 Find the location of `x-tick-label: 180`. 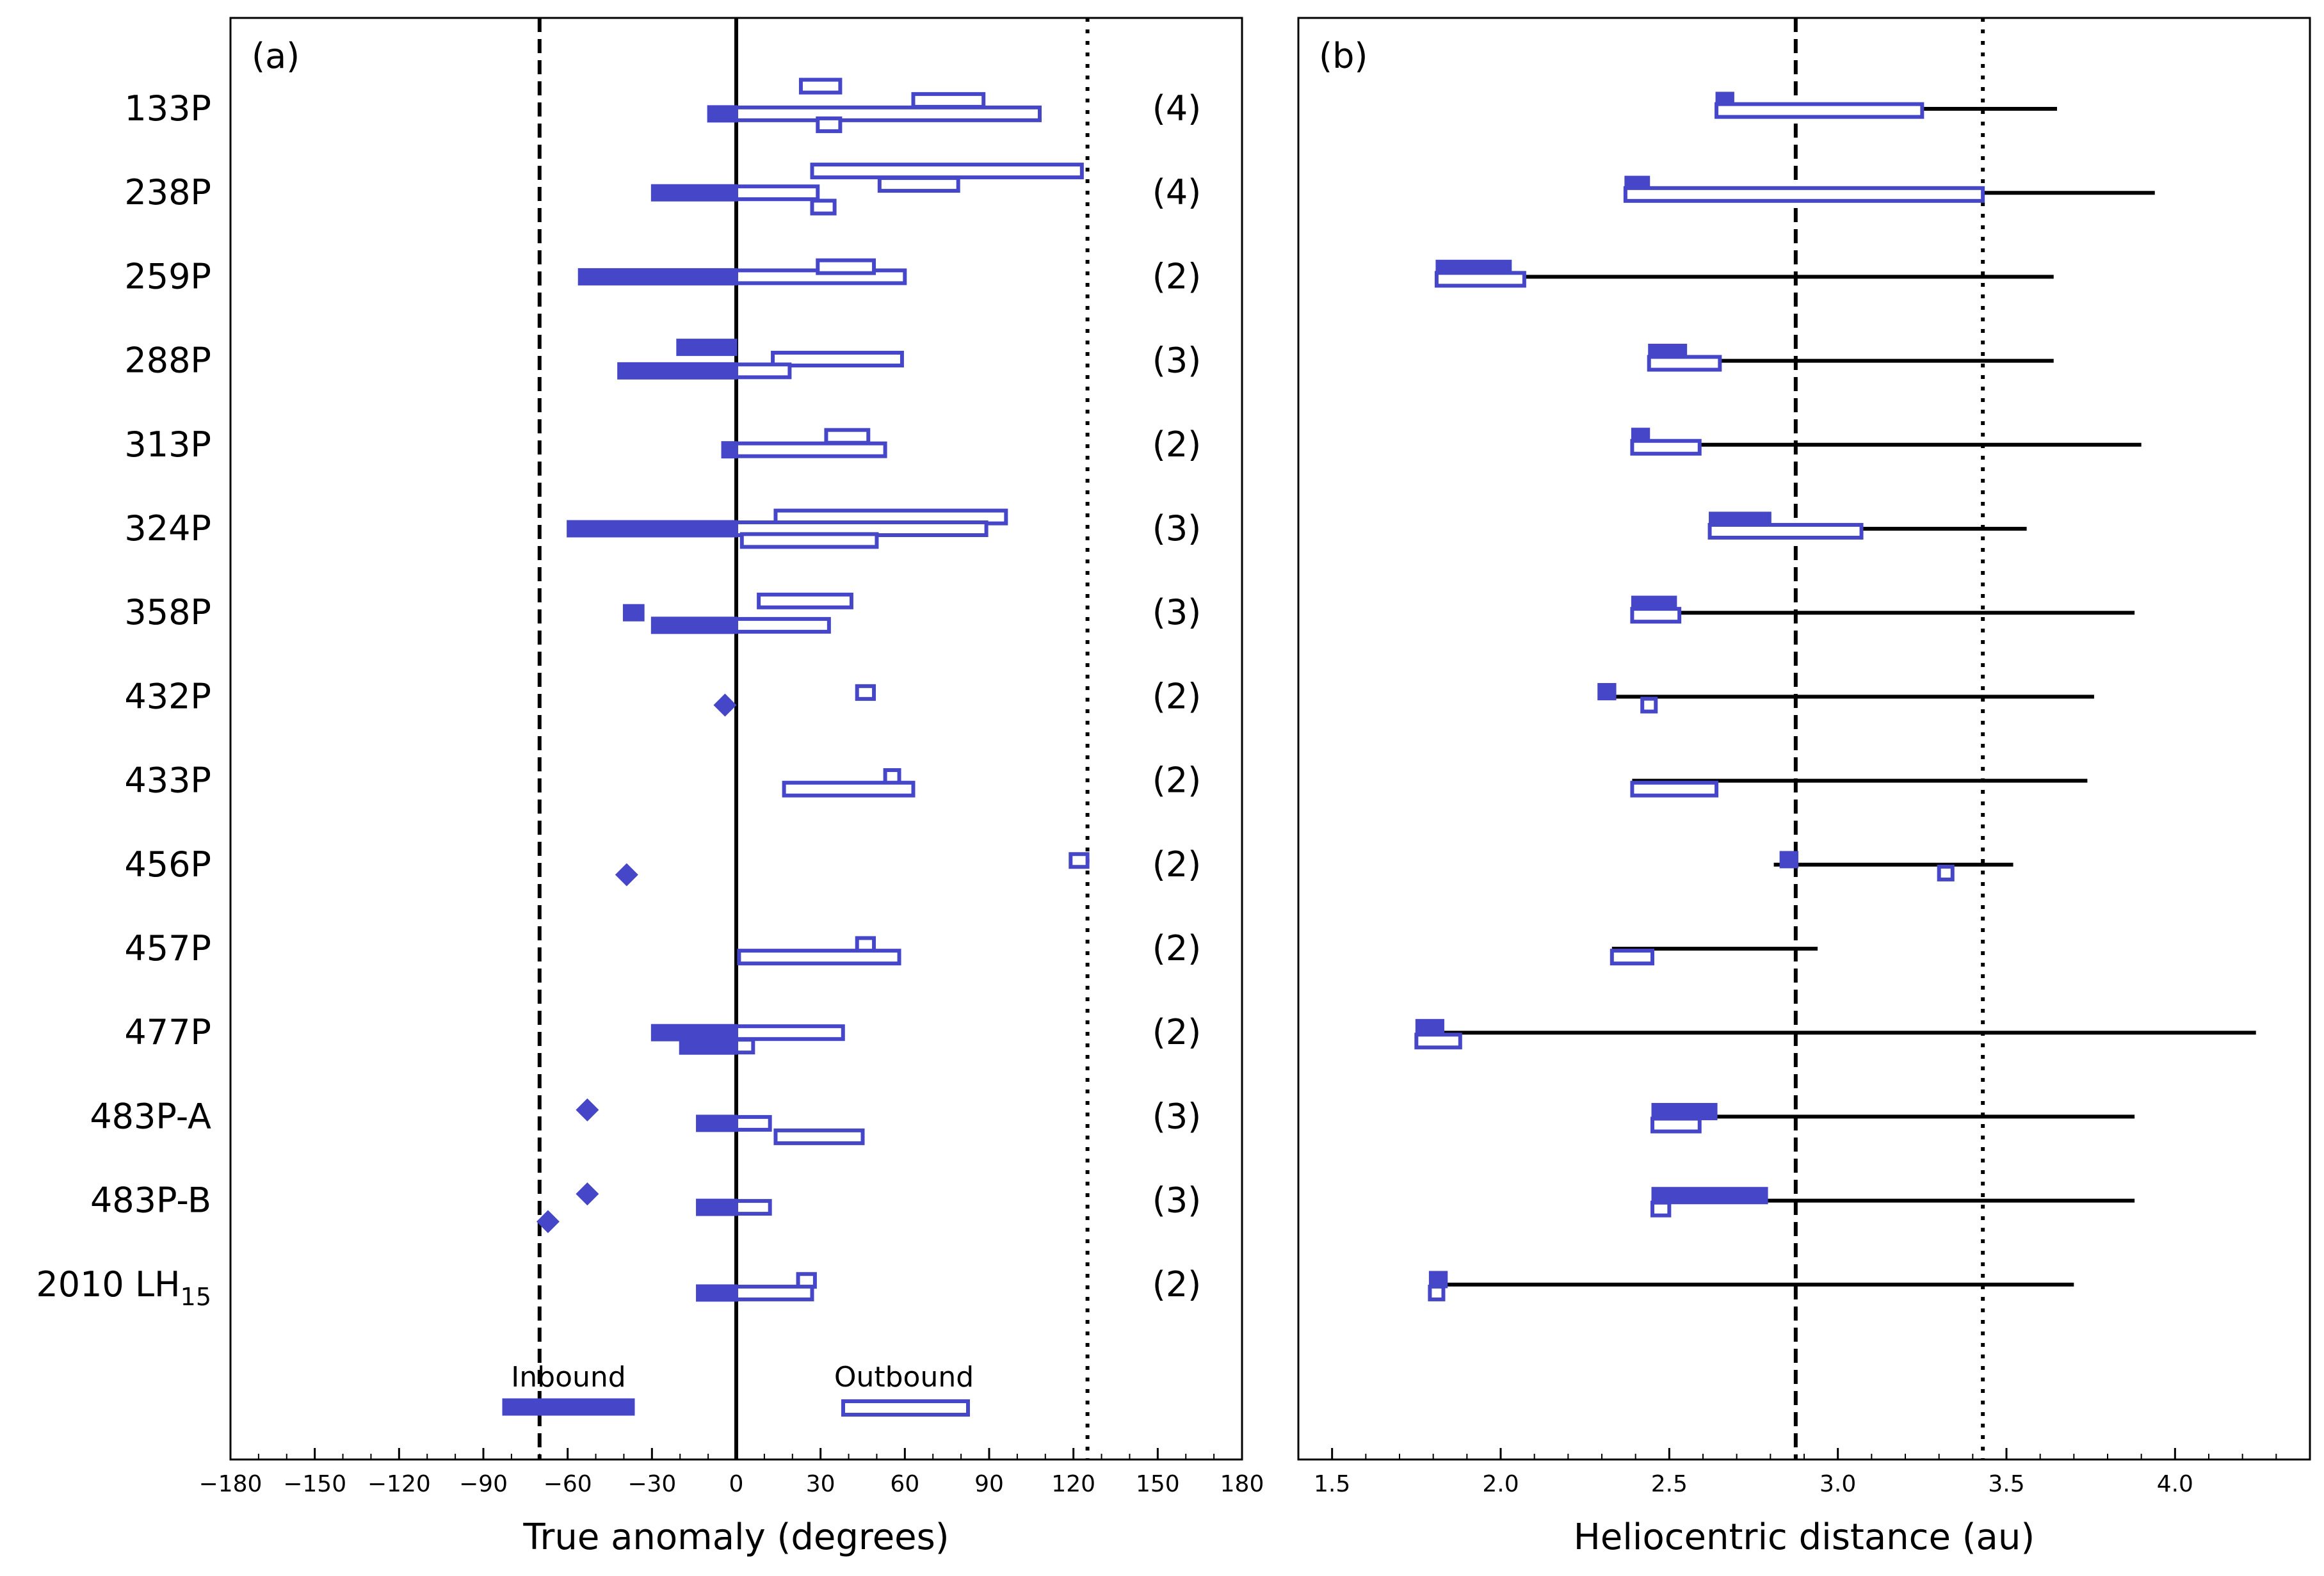

x-tick-label: 180 is located at coordinates (1242, 1484).